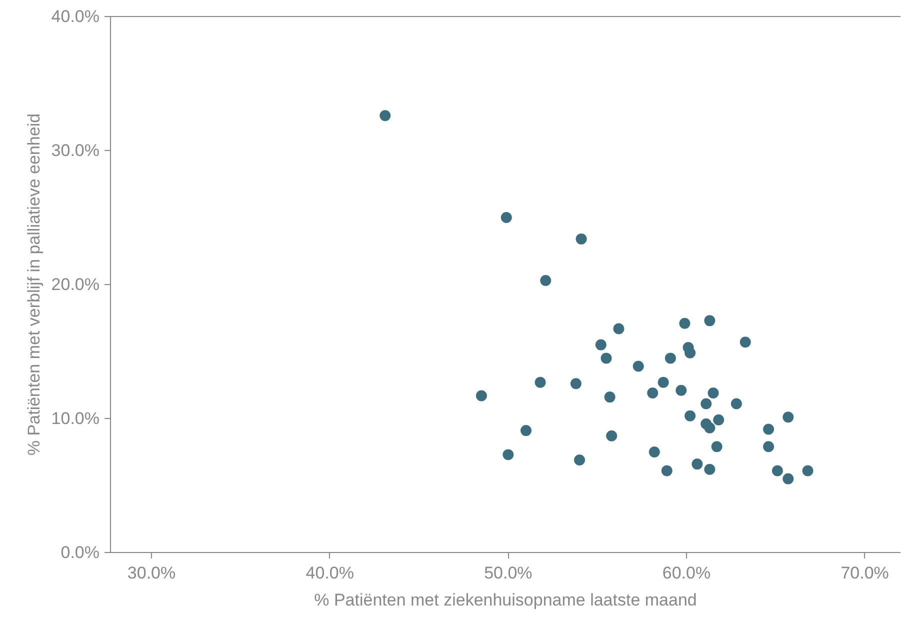 This screenshot has width=902, height=622. I want to click on x-axis-title: % Patiënten met ziekenhuisopname laatste maand, so click(505, 600).